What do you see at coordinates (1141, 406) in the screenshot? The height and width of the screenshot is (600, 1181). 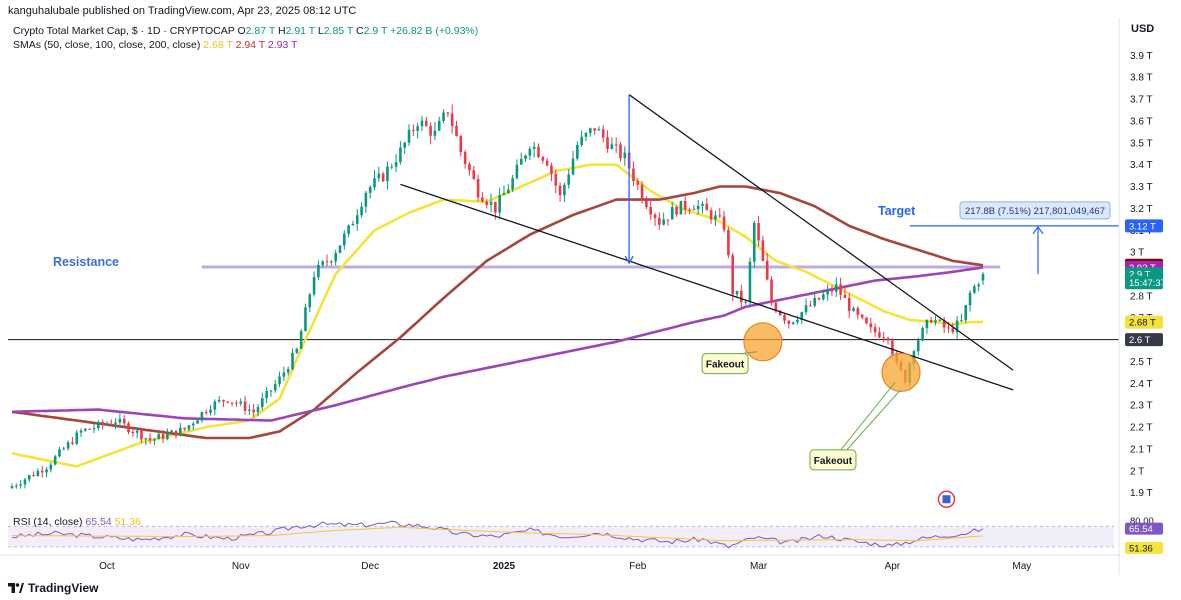 I see `y-tick-label: 2.3 T` at bounding box center [1141, 406].